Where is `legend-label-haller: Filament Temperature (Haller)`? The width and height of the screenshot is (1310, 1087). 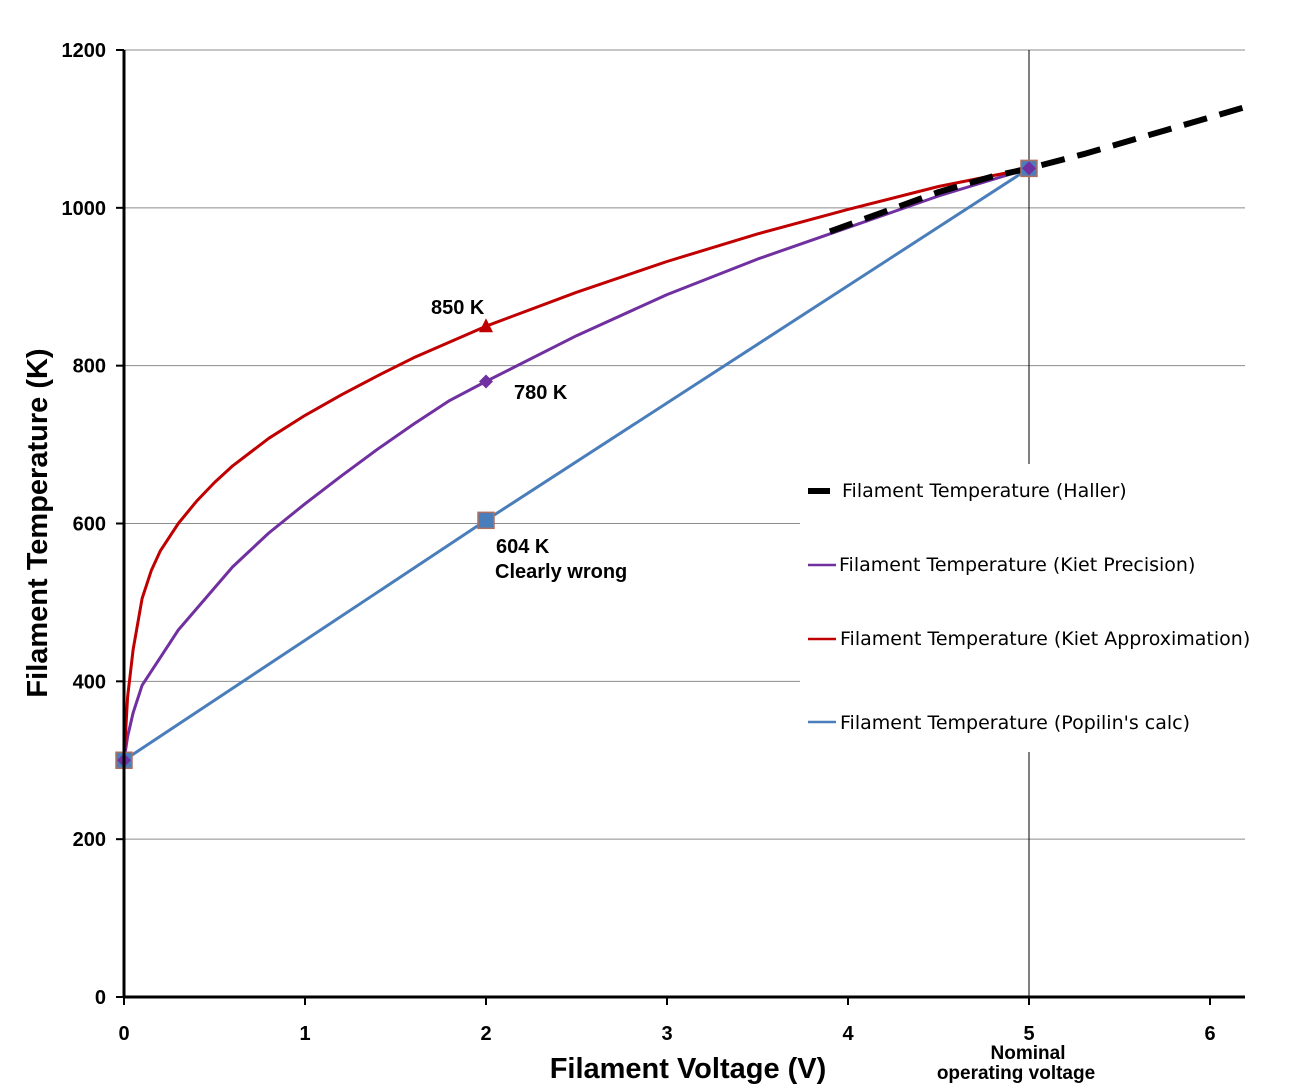
legend-label-haller: Filament Temperature (Haller) is located at coordinates (984, 491).